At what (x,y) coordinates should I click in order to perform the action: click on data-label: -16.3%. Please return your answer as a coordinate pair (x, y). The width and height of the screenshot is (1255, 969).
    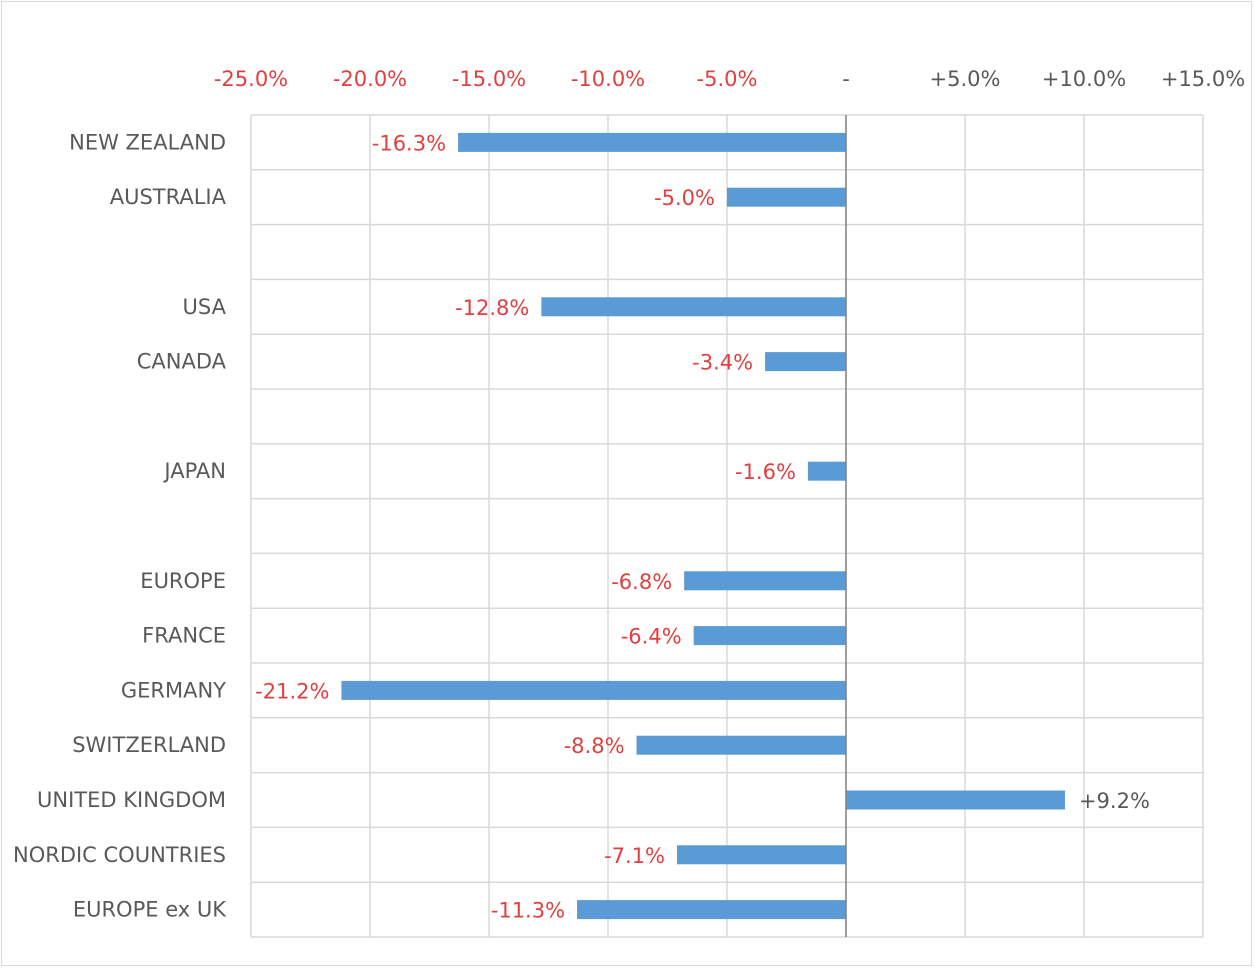
    Looking at the image, I should click on (409, 143).